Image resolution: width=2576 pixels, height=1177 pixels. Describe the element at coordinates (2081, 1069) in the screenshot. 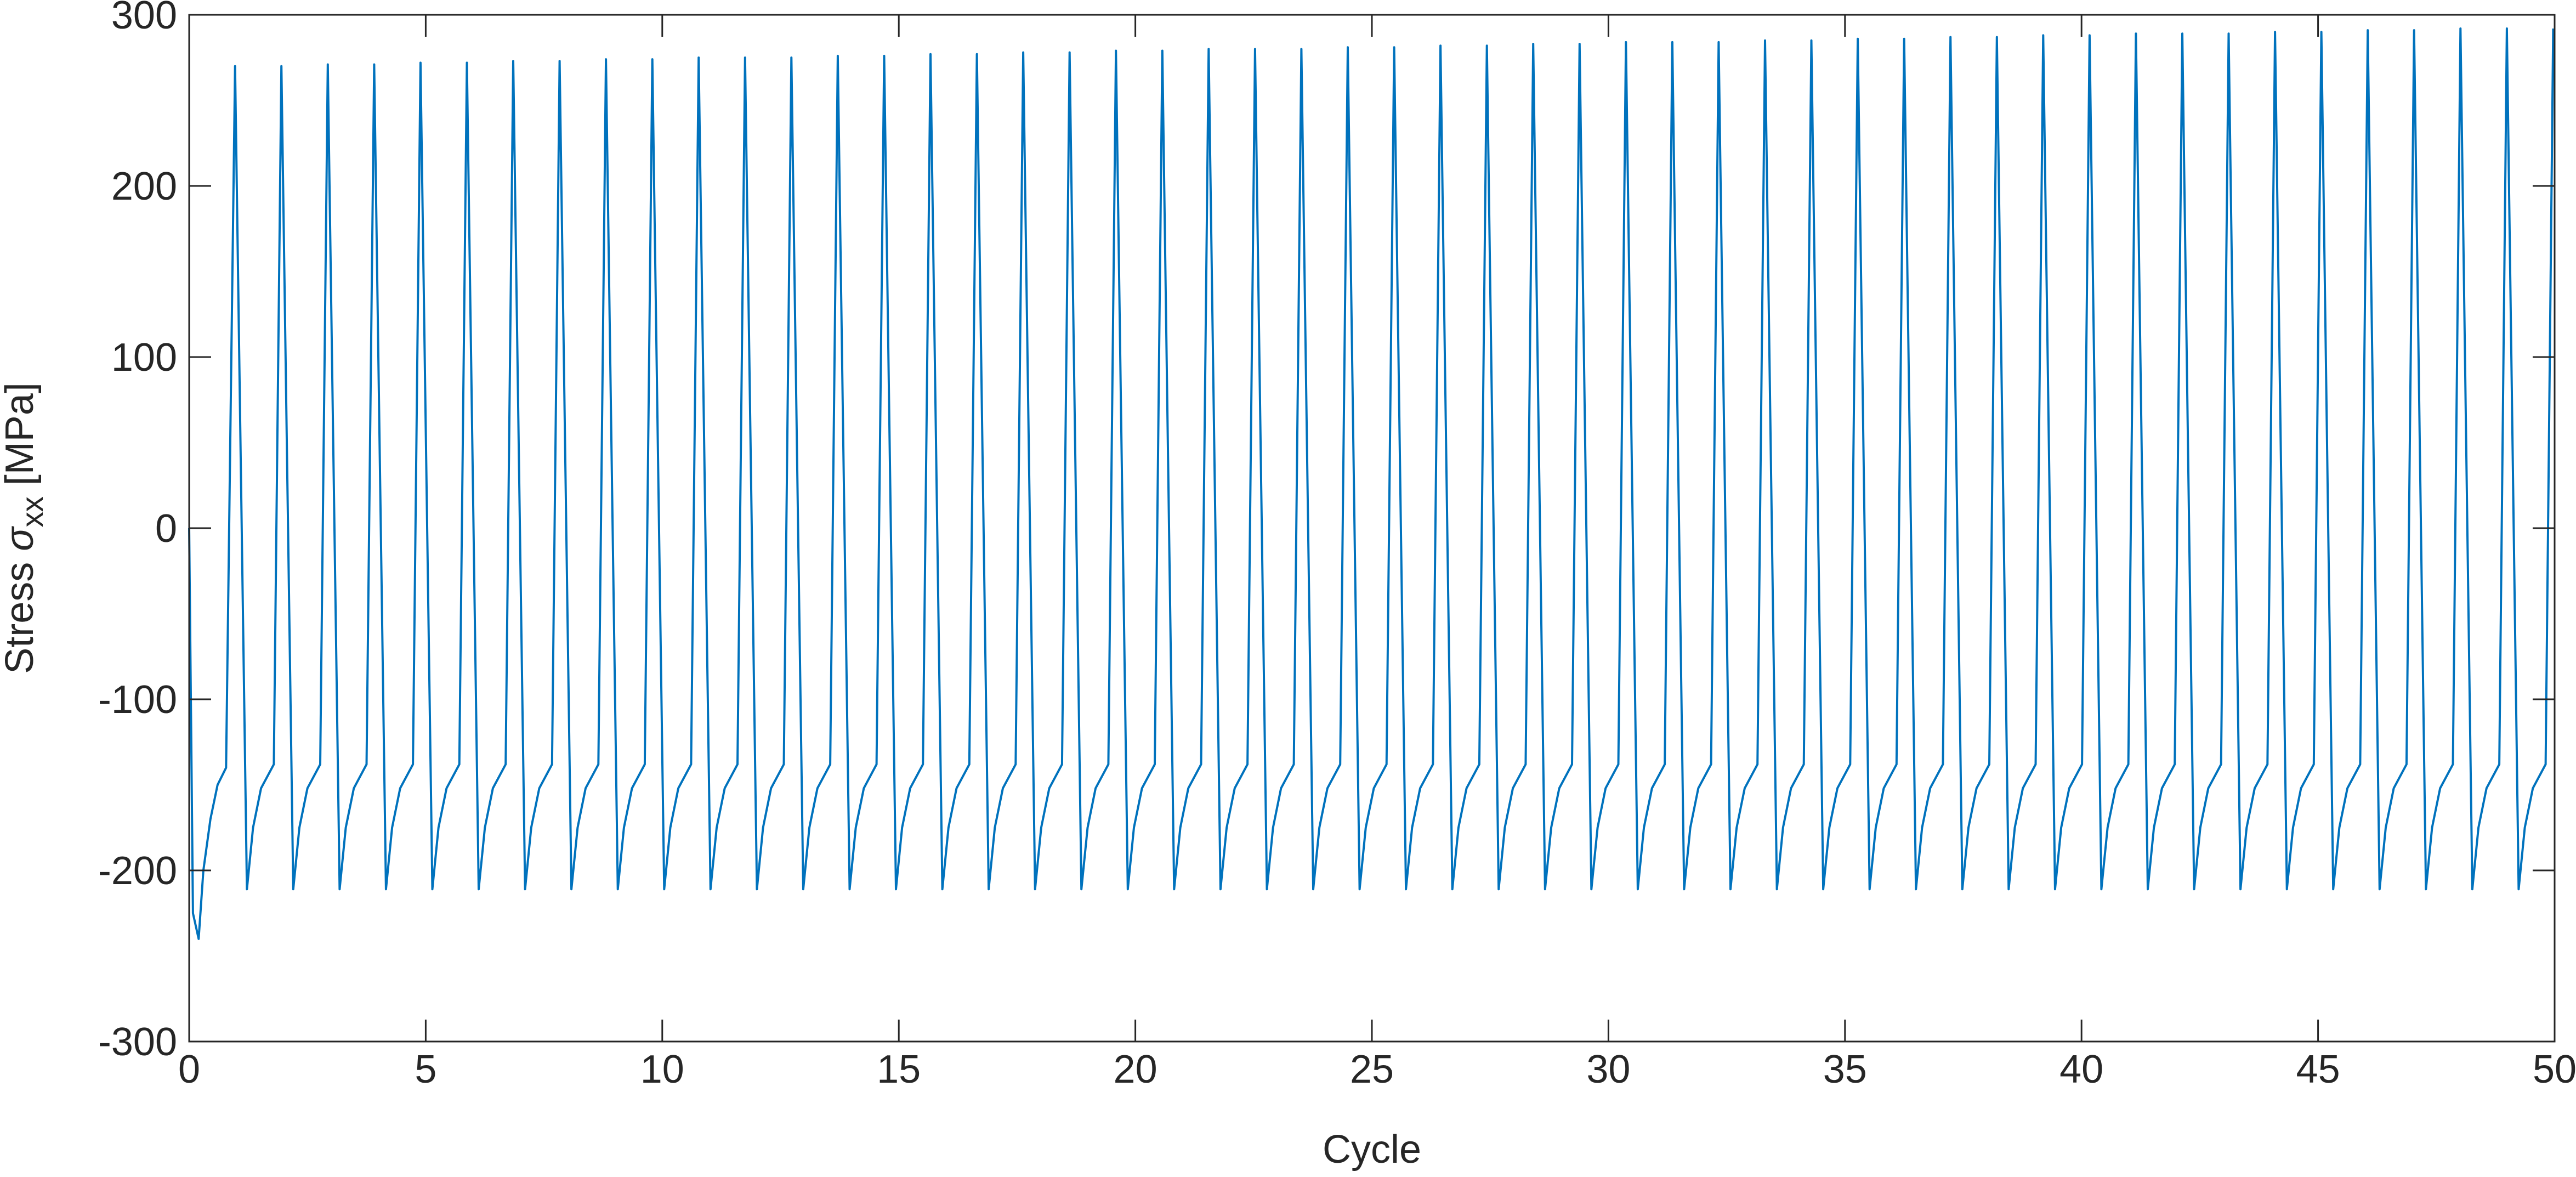

I see `x-tick-label: 40` at that location.